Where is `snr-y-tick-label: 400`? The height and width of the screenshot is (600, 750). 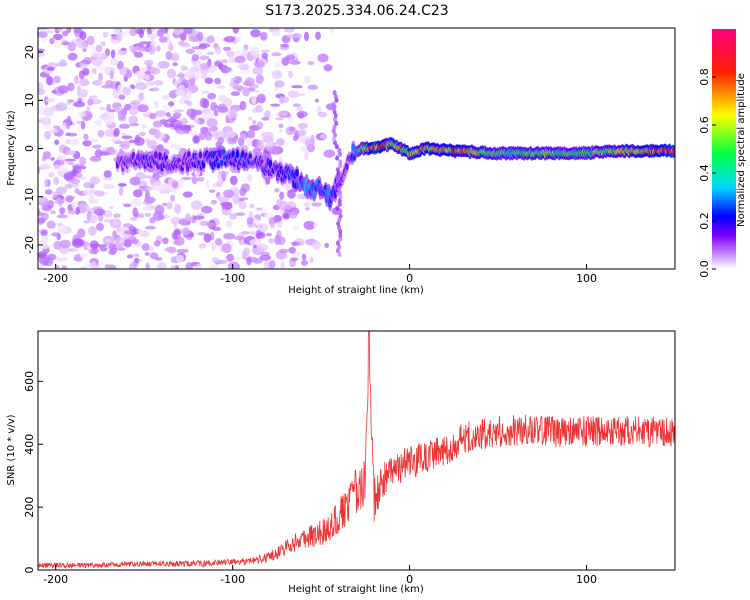
snr-y-tick-label: 400 is located at coordinates (29, 444).